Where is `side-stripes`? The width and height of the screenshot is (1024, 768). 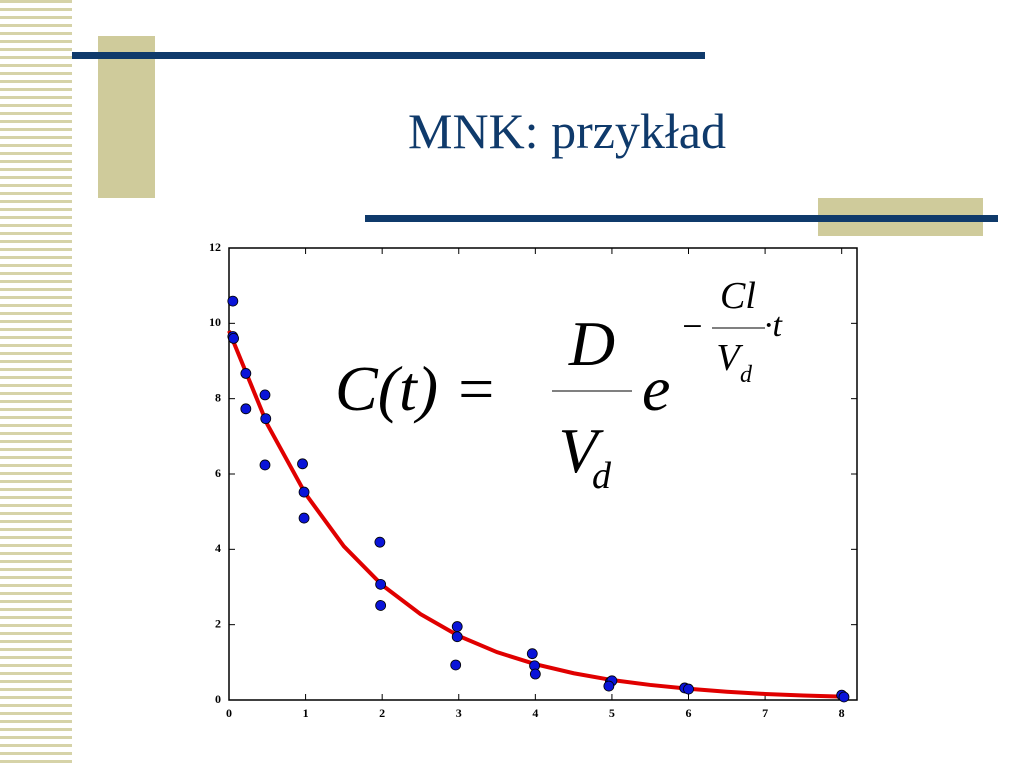
side-stripes is located at coordinates (36, 384).